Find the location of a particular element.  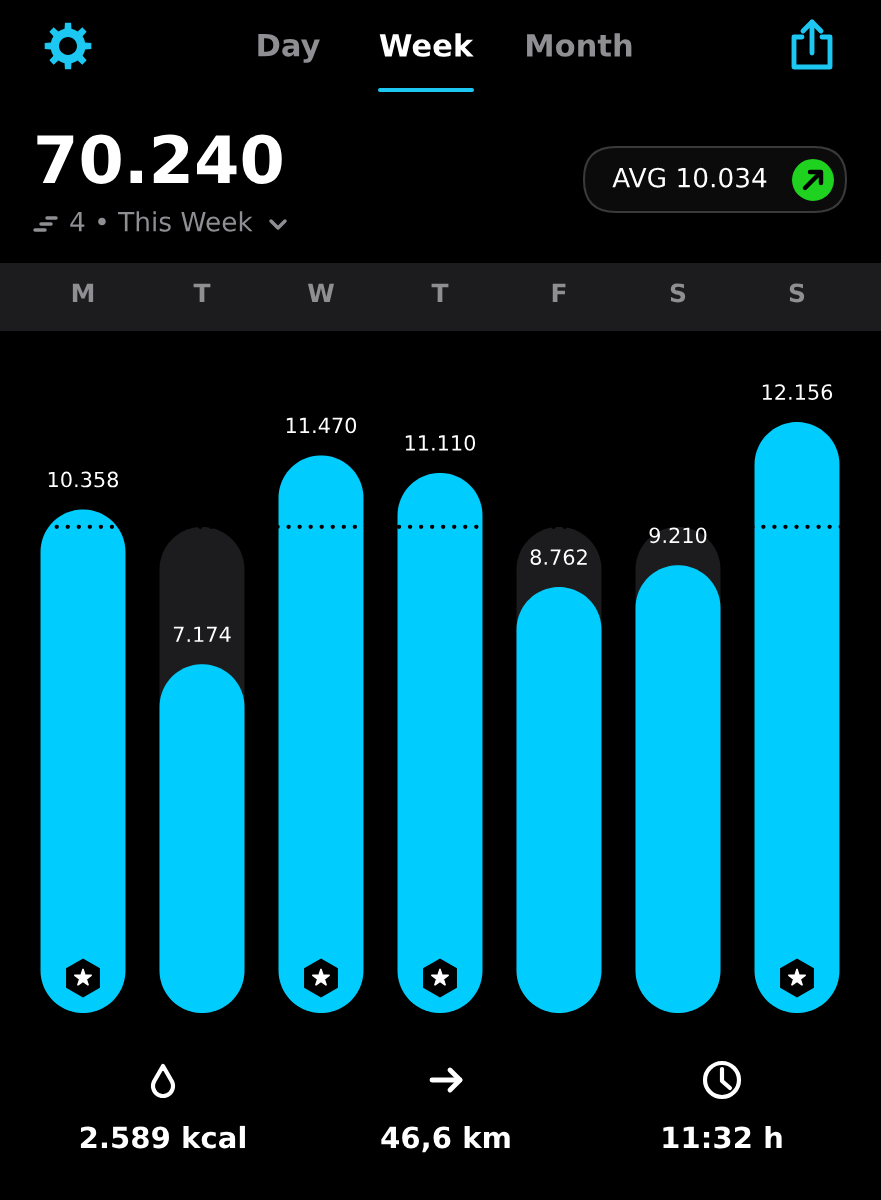

chart-subtitle: 4 • This Week is located at coordinates (161, 221).